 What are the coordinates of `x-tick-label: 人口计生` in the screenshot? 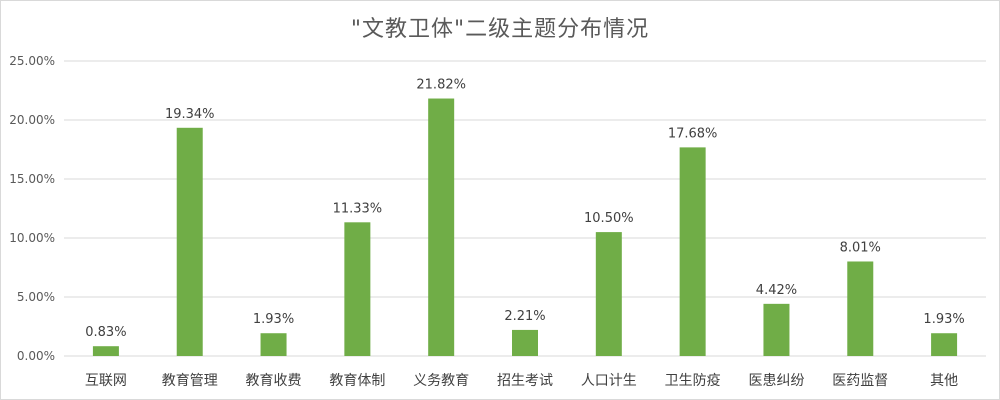 It's located at (609, 381).